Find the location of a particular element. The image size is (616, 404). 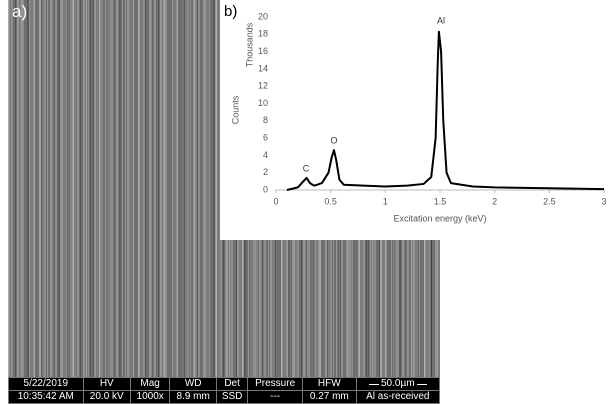

x-tick-label: 1 is located at coordinates (385, 201).